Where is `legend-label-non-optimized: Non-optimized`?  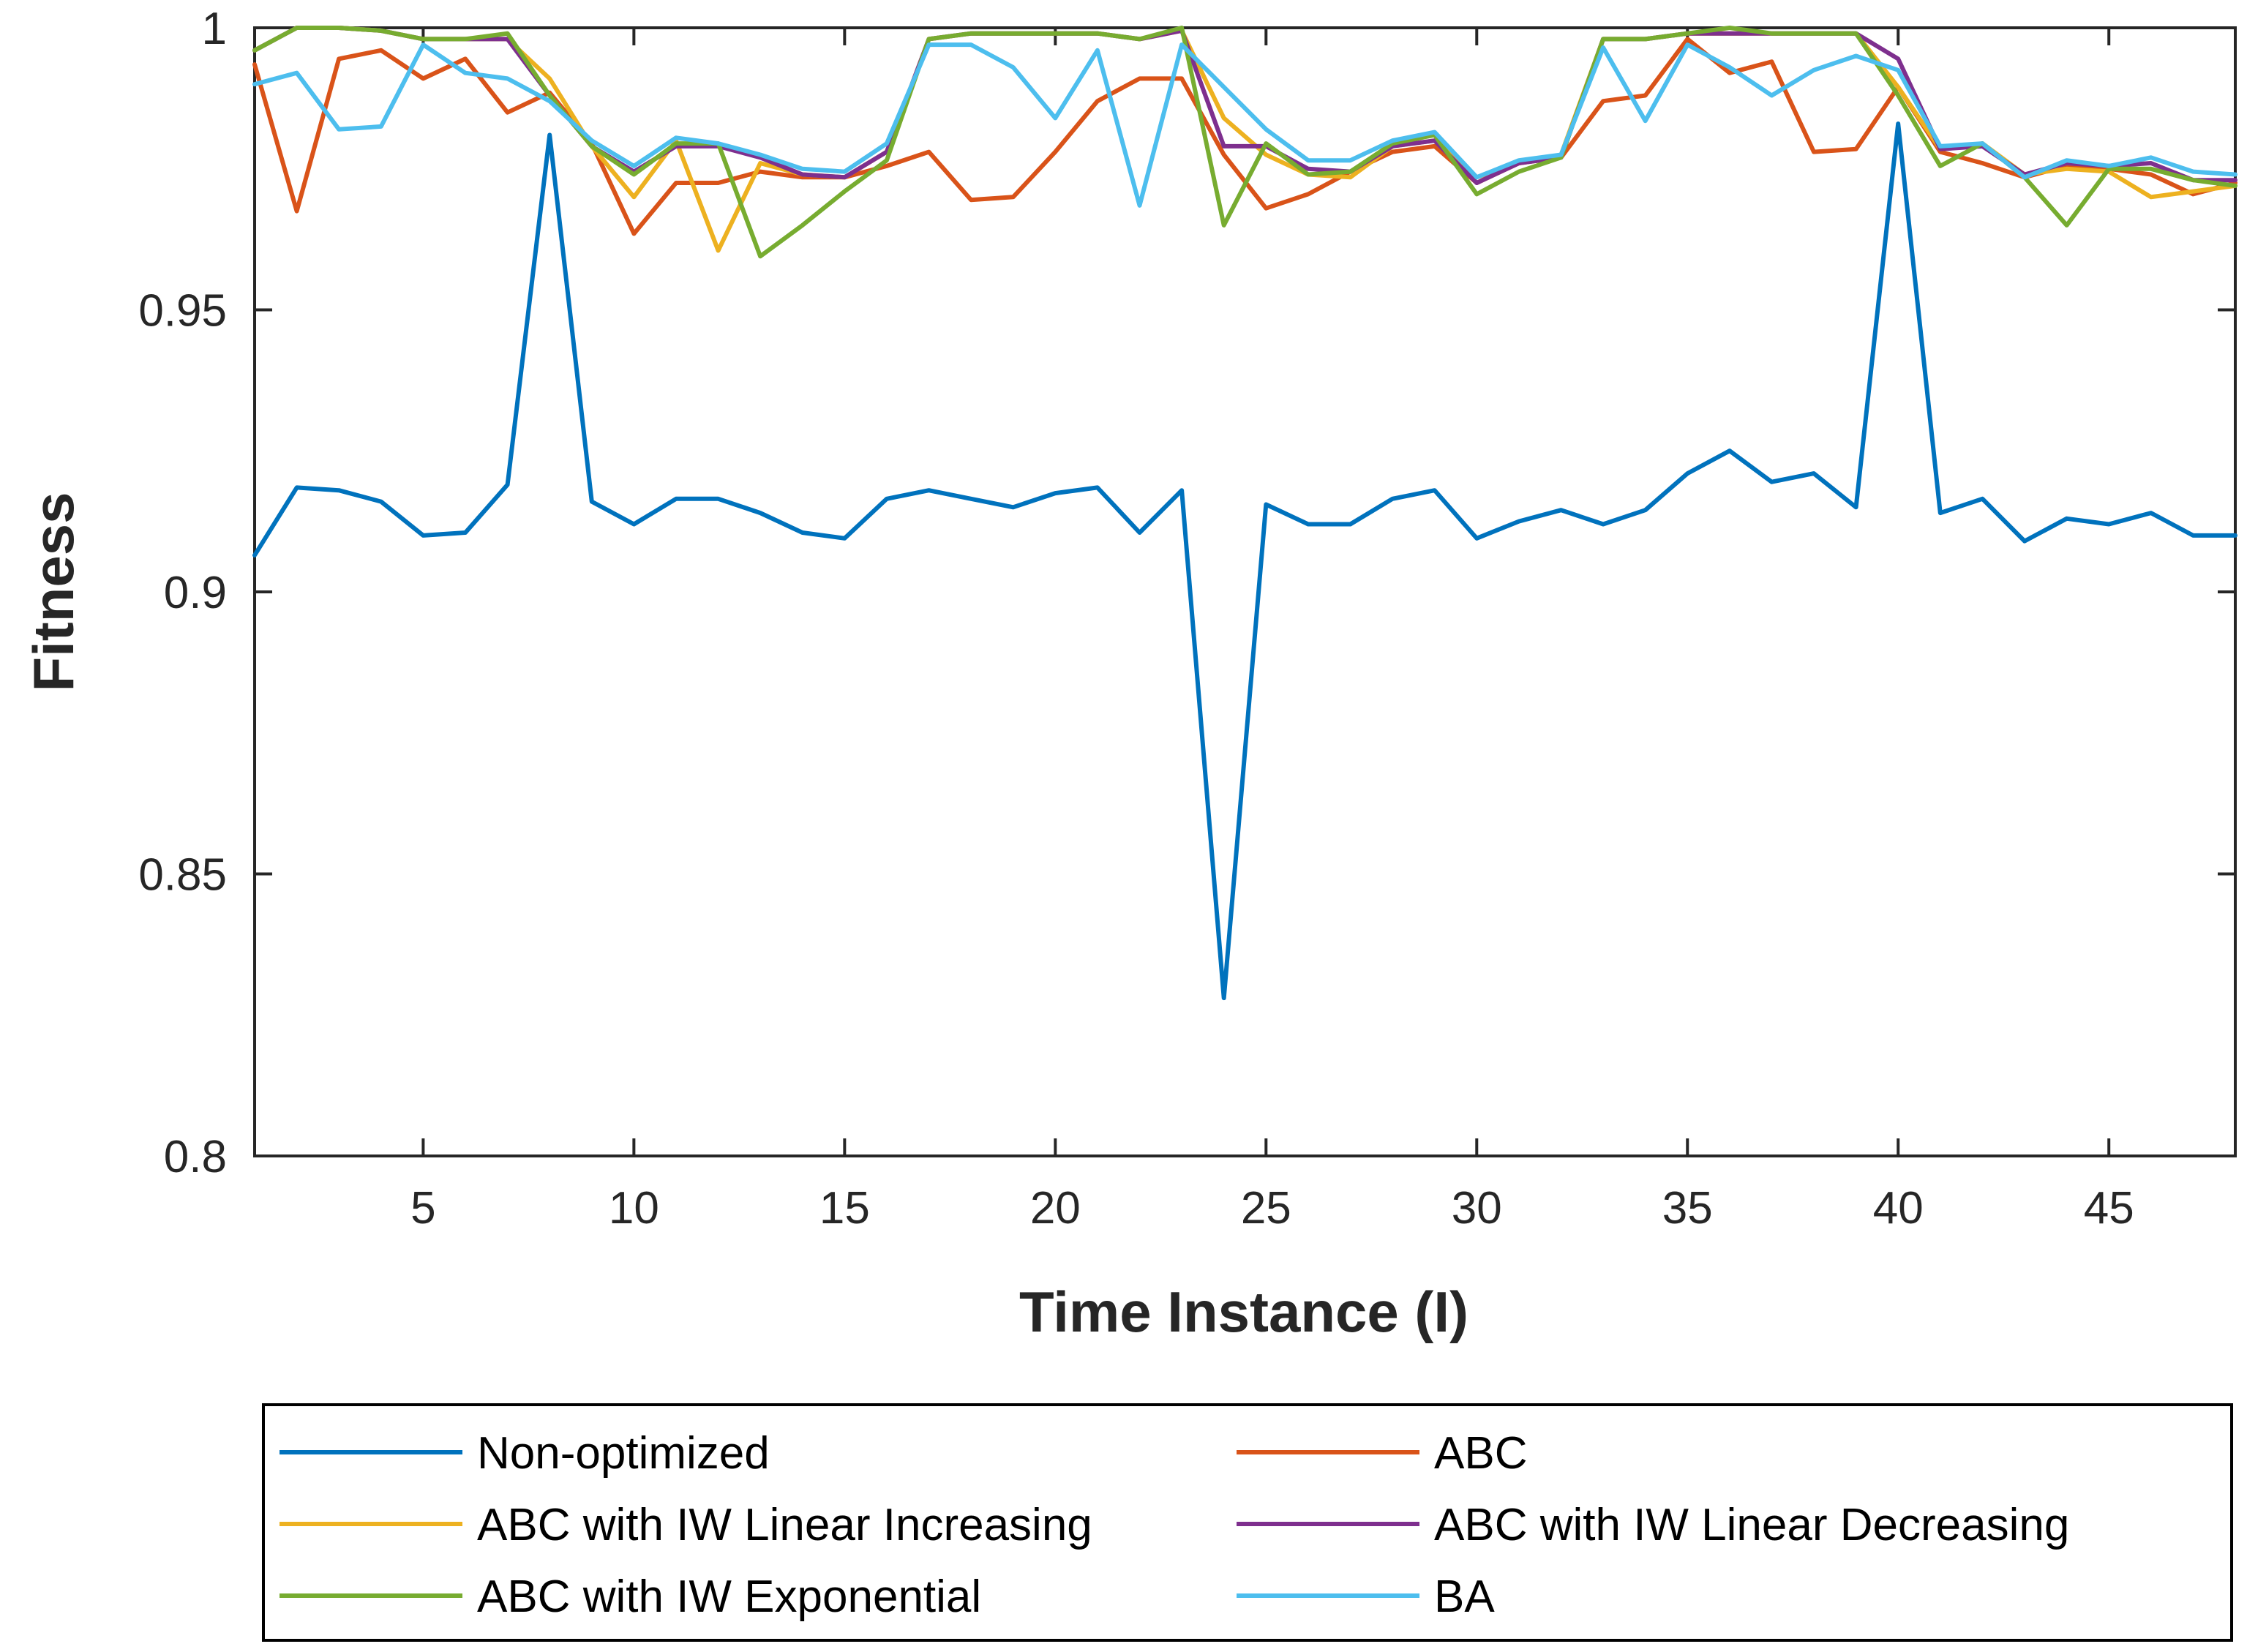
legend-label-non-optimized: Non-optimized is located at coordinates (624, 1453).